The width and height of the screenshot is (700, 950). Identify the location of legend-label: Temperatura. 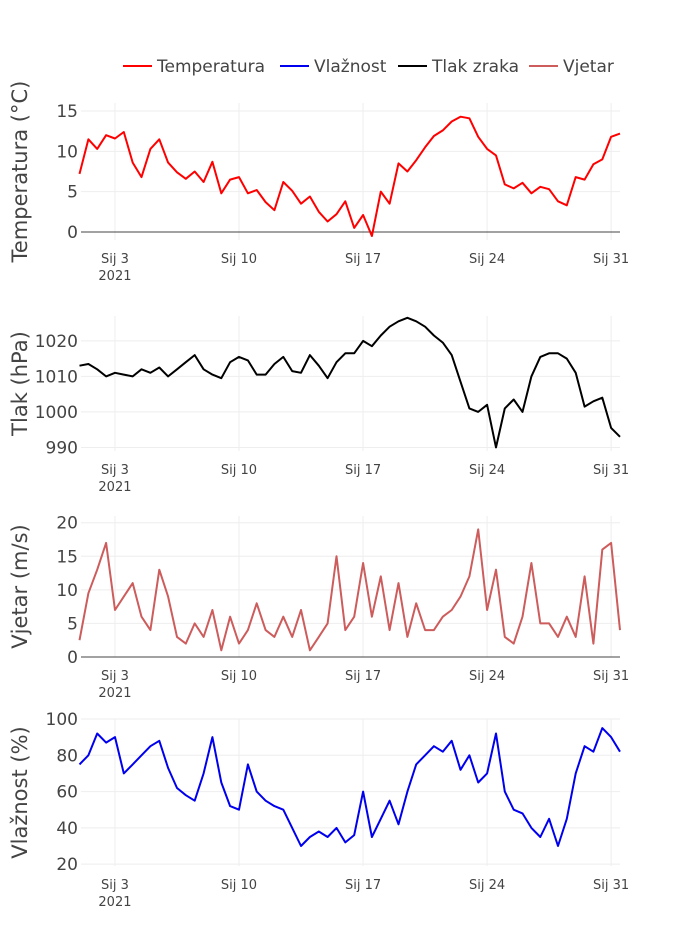
(210, 67).